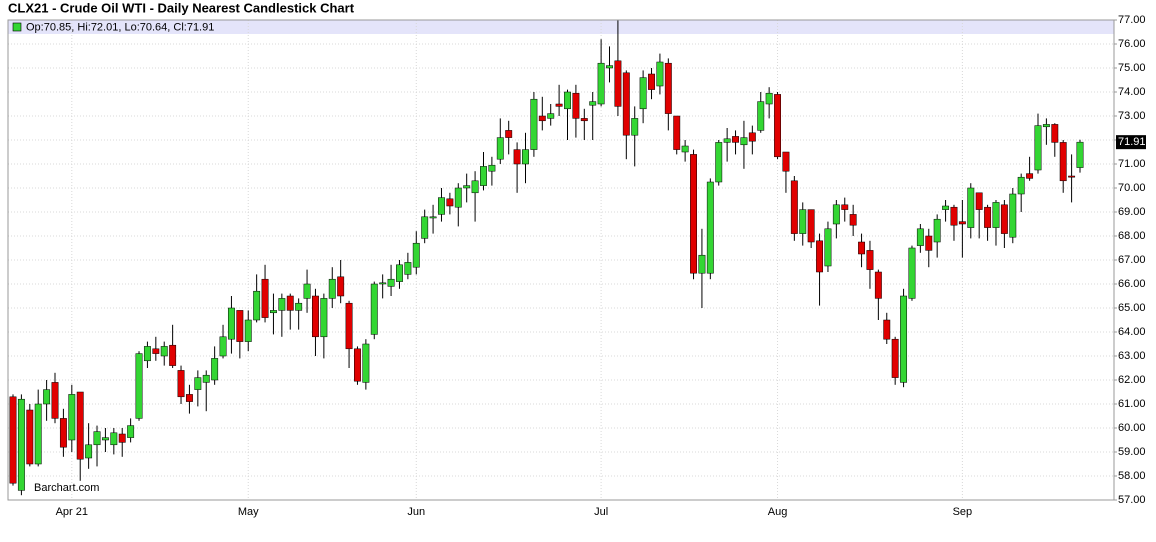 Image resolution: width=1156 pixels, height=542 pixels. Describe the element at coordinates (416, 512) in the screenshot. I see `x-tick-label: Jun` at that location.